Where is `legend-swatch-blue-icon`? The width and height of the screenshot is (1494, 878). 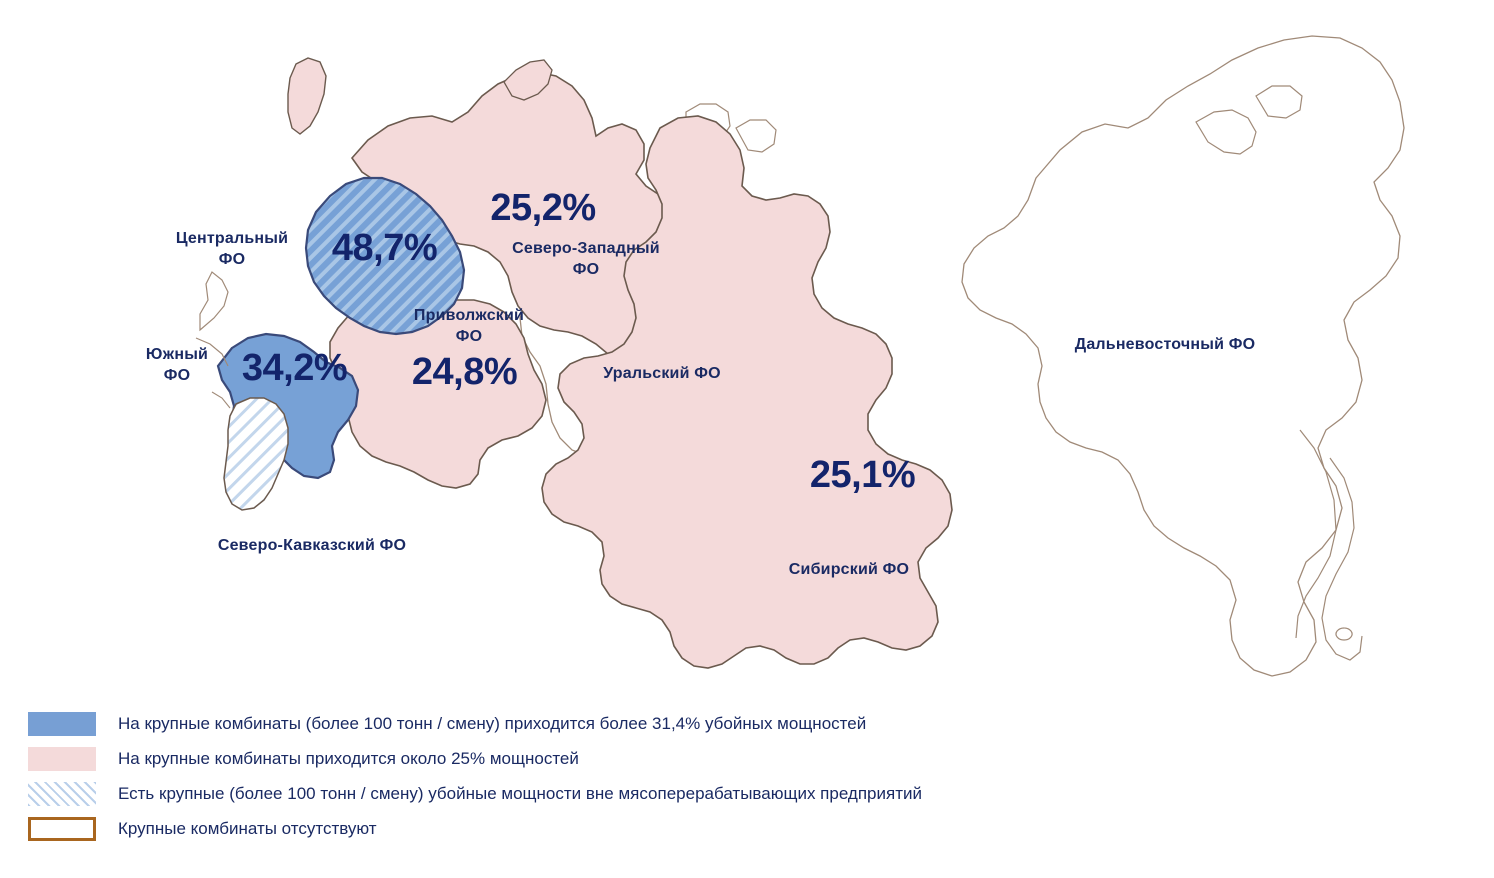 legend-swatch-blue-icon is located at coordinates (62, 723).